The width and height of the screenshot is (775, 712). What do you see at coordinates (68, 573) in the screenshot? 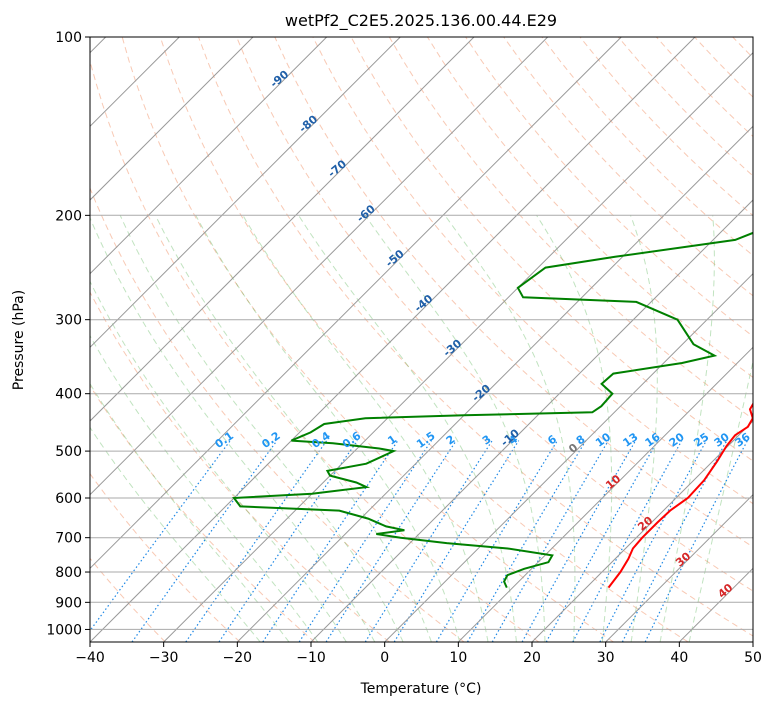
I see `y-tick-label: 800` at bounding box center [68, 573].